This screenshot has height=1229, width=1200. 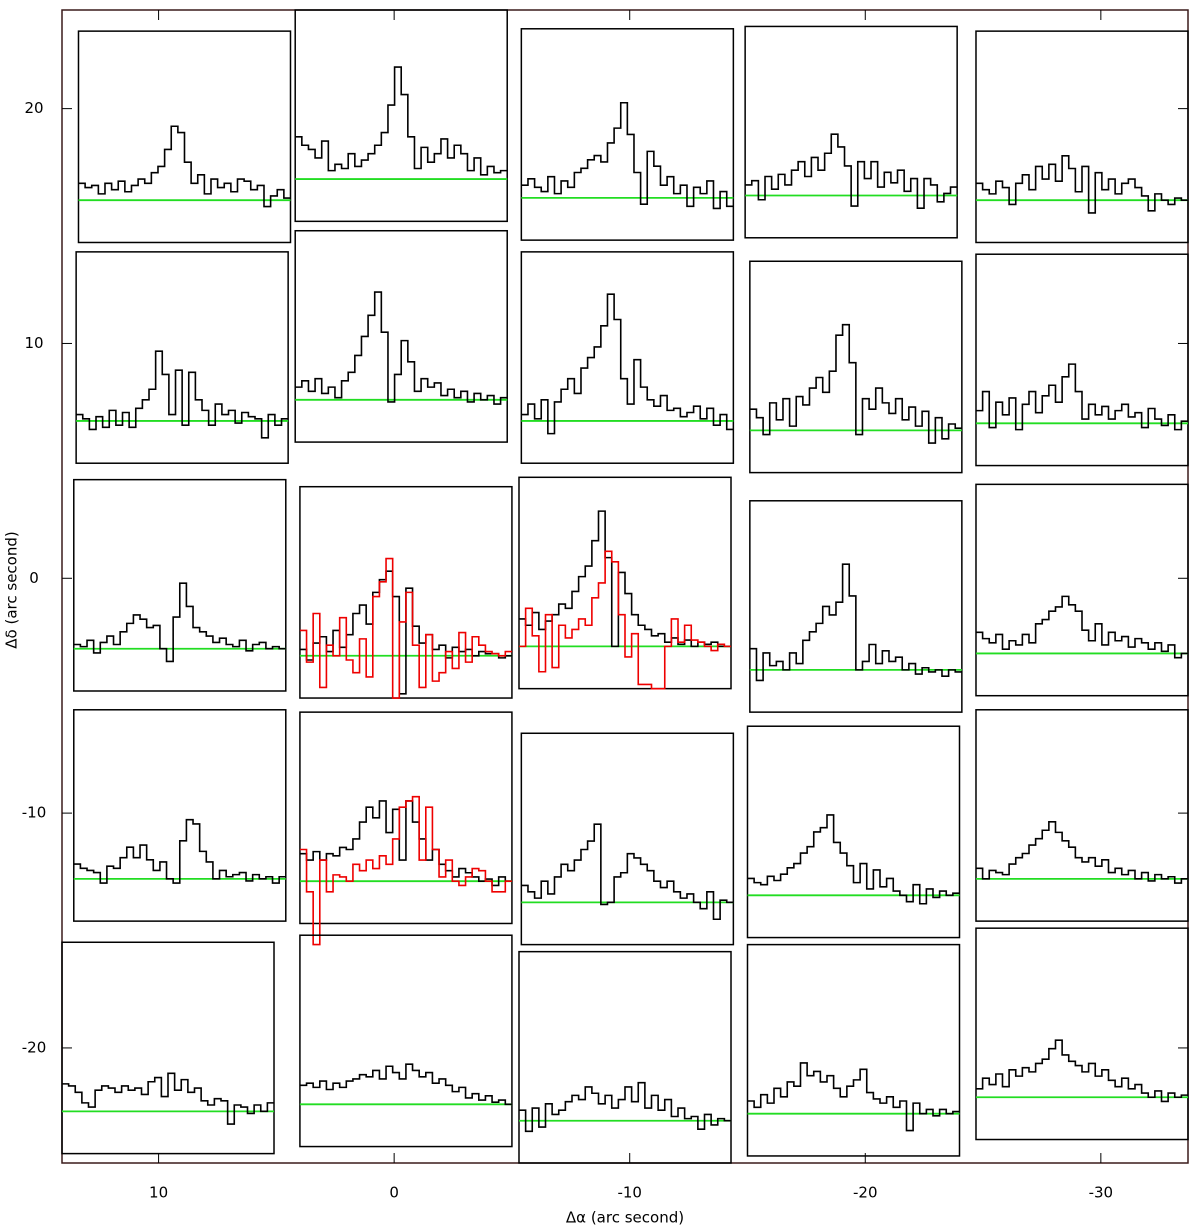 I want to click on y-tick-label: 10, so click(x=33, y=343).